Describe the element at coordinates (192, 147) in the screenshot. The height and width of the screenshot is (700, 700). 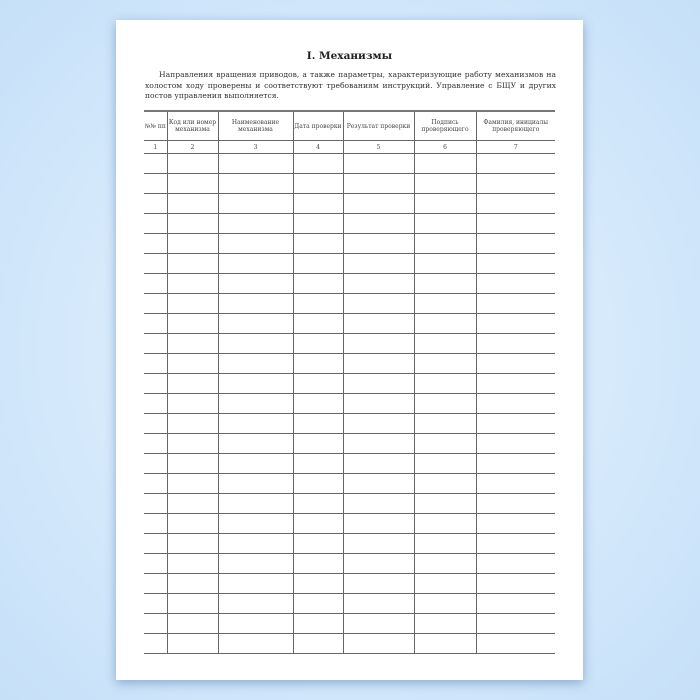
I see `column-number: 2` at that location.